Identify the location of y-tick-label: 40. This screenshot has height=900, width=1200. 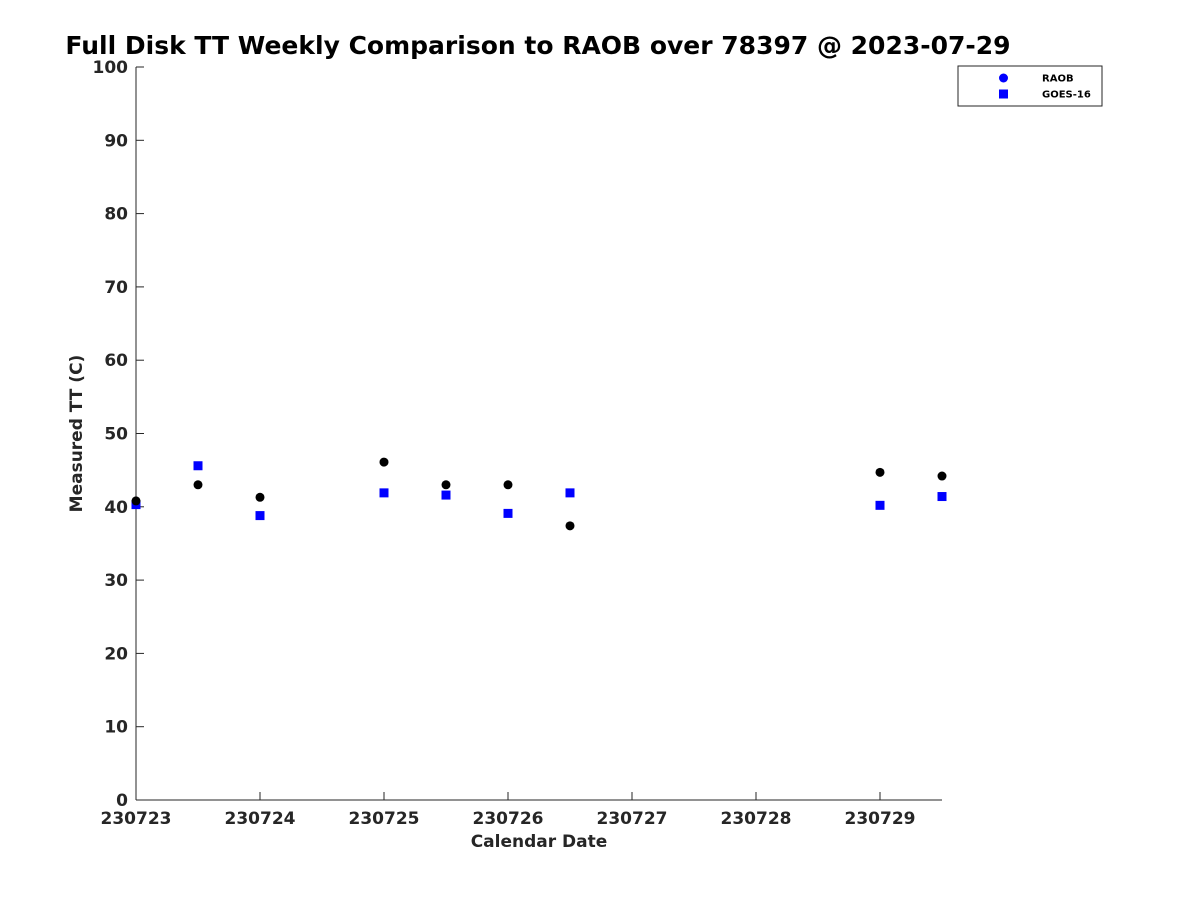
(116, 508).